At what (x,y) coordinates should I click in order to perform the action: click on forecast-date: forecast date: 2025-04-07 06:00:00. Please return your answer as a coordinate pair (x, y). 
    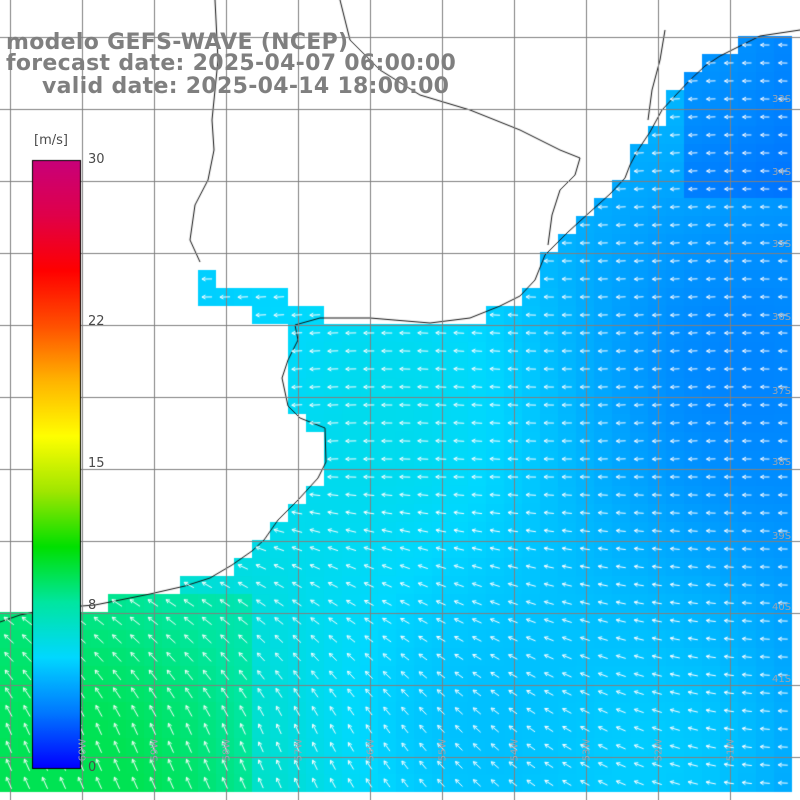
    Looking at the image, I should click on (231, 63).